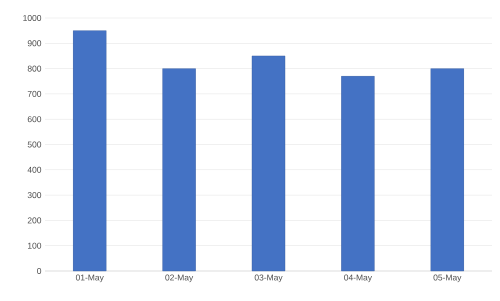 The width and height of the screenshot is (500, 301). What do you see at coordinates (35, 69) in the screenshot?
I see `y-tick-label: 800` at bounding box center [35, 69].